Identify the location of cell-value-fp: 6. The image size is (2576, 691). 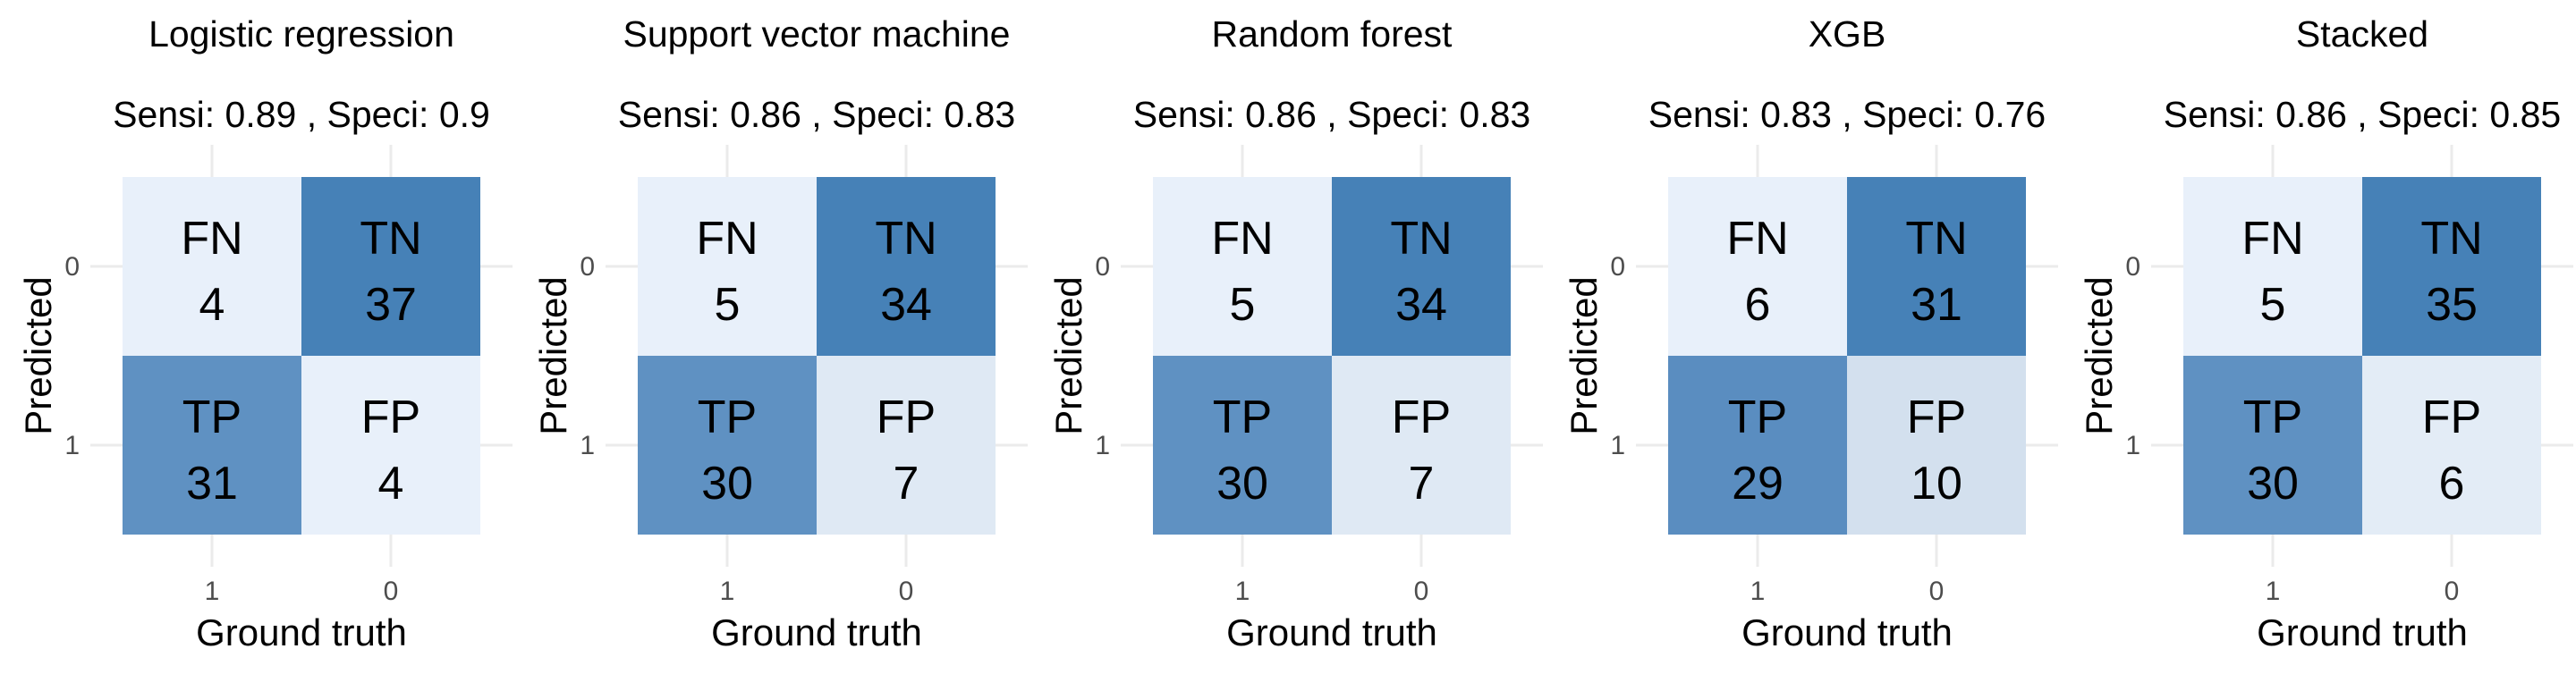
(2452, 484).